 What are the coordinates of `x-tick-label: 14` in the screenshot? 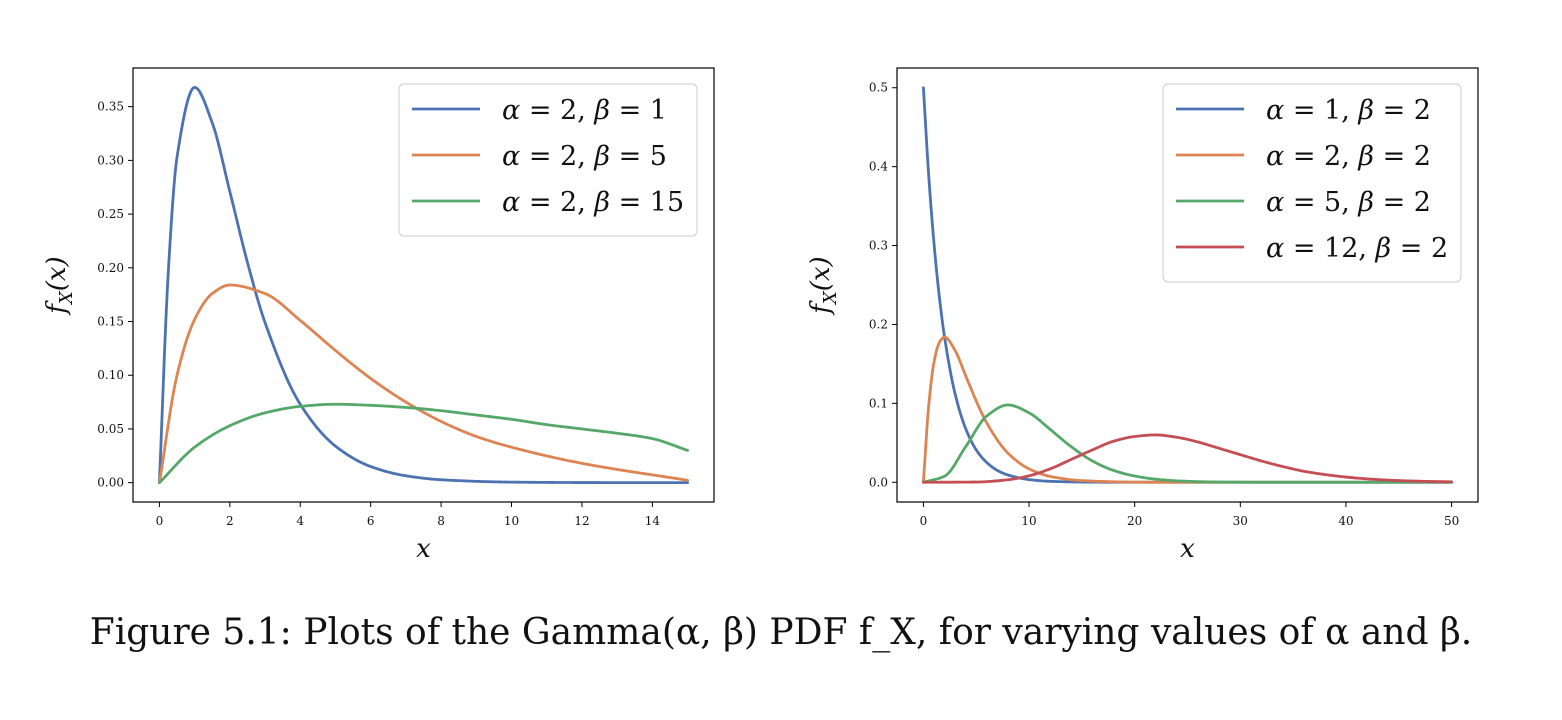 It's located at (653, 521).